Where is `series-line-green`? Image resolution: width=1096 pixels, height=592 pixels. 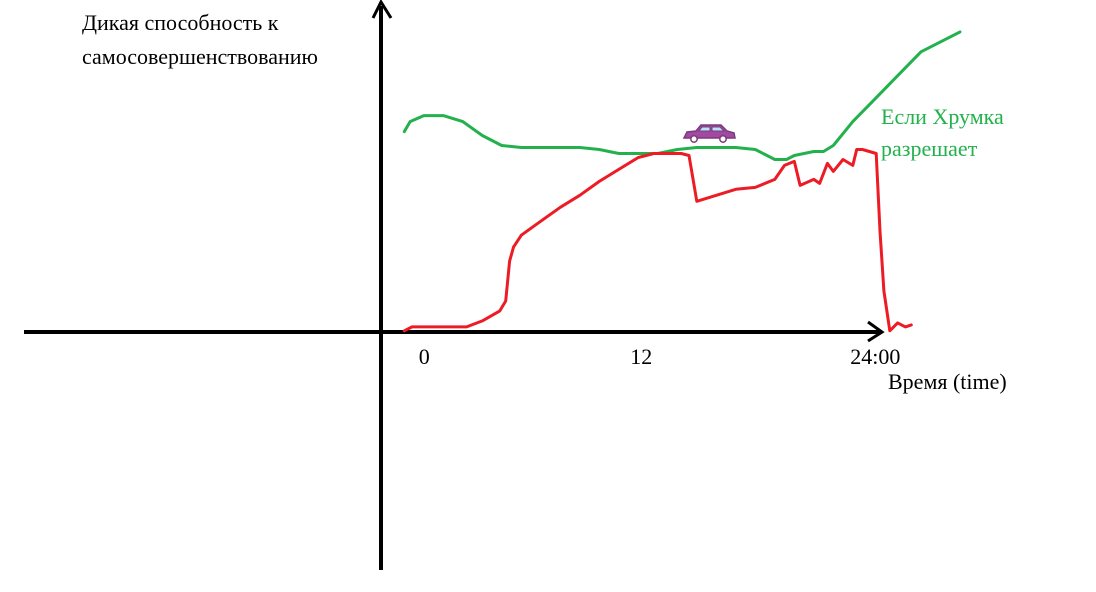
series-line-green is located at coordinates (682, 95).